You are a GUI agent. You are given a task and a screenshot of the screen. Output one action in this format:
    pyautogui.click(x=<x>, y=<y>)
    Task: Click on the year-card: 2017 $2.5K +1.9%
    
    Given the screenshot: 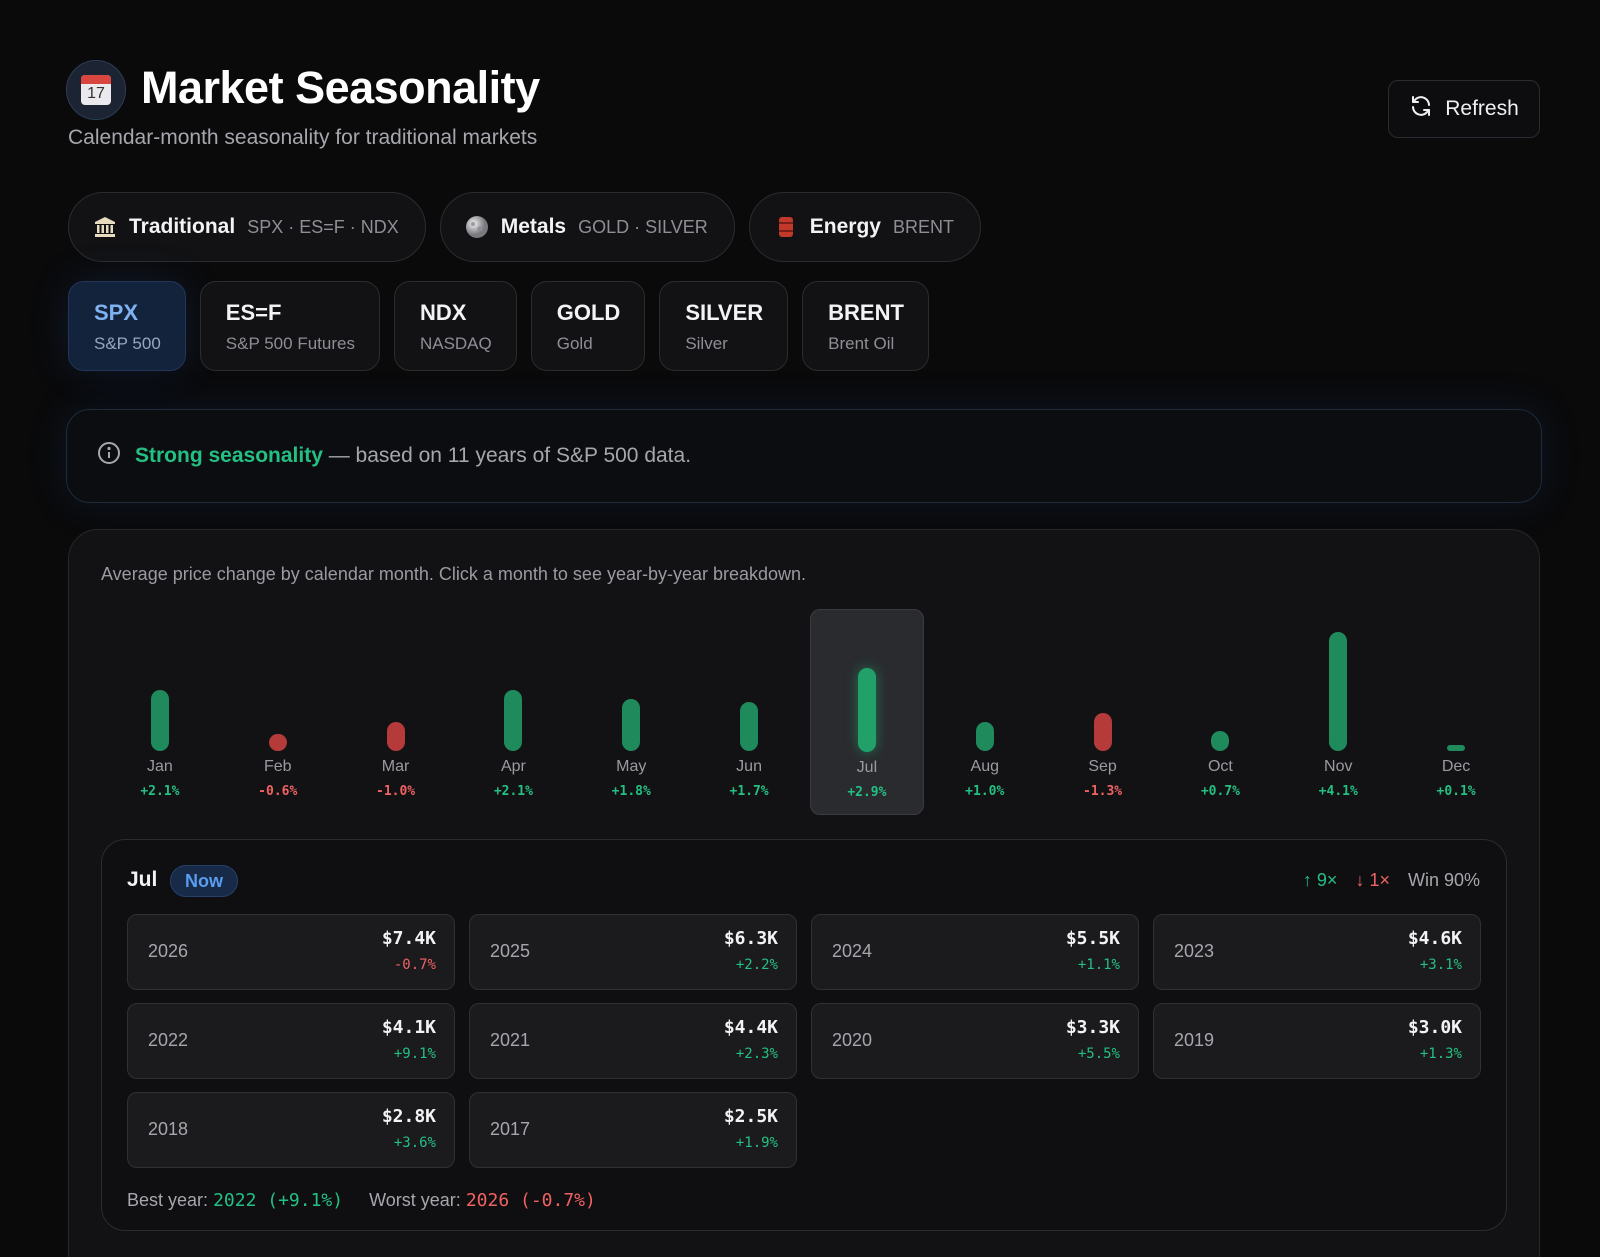 What is the action you would take?
    pyautogui.click(x=633, y=1130)
    